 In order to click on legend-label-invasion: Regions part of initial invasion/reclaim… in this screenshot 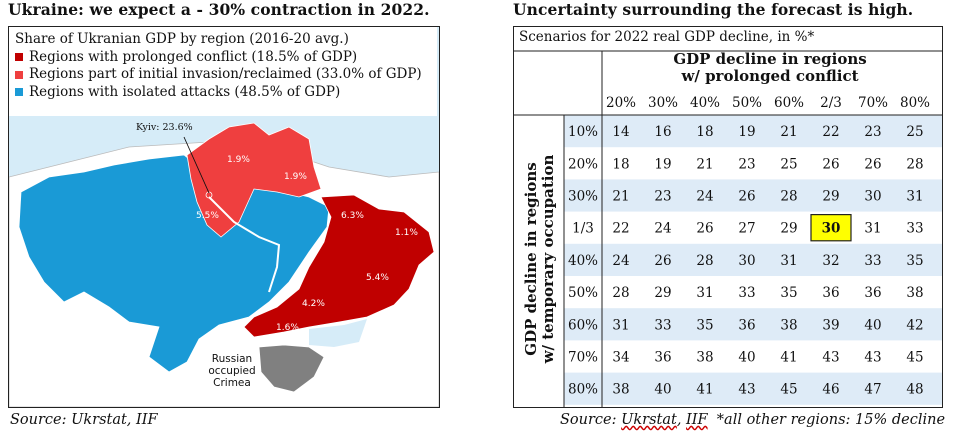, I will do `click(225, 74)`.